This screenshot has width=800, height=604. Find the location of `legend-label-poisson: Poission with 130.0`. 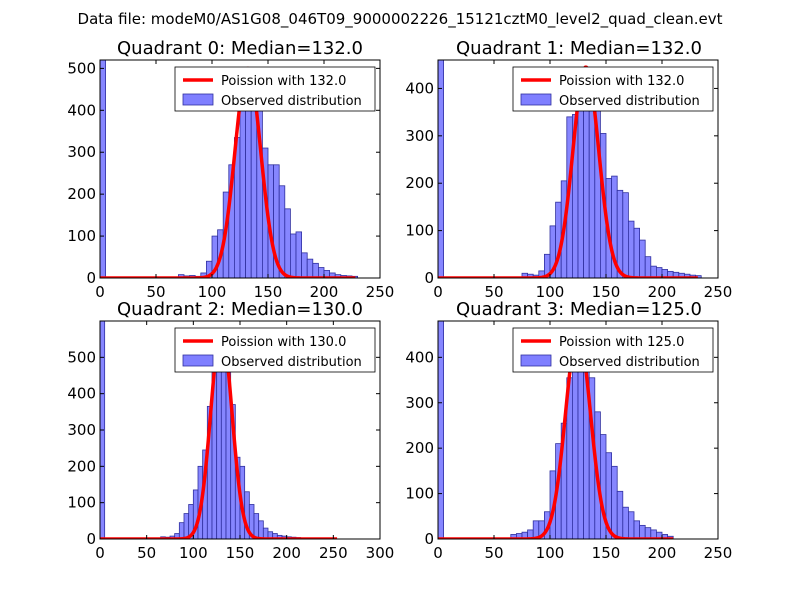

legend-label-poisson: Poission with 130.0 is located at coordinates (283, 342).